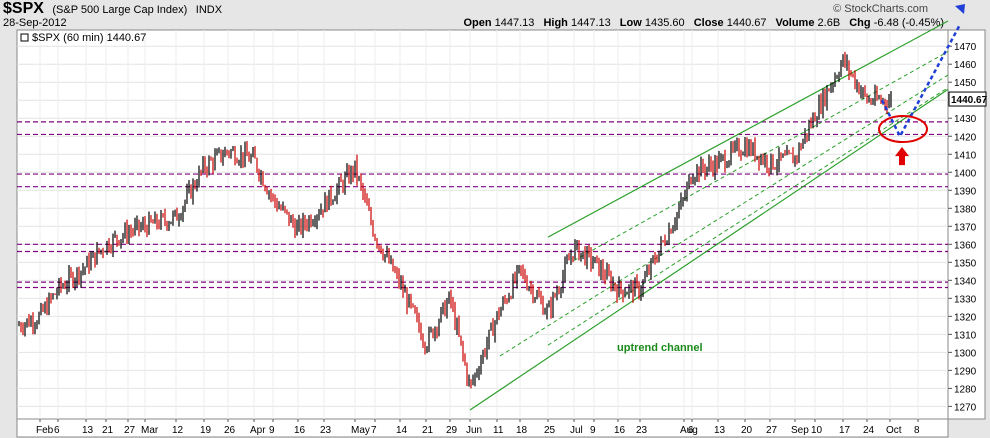 This screenshot has height=438, width=990. What do you see at coordinates (965, 191) in the screenshot?
I see `y-tick-label: 1390` at bounding box center [965, 191].